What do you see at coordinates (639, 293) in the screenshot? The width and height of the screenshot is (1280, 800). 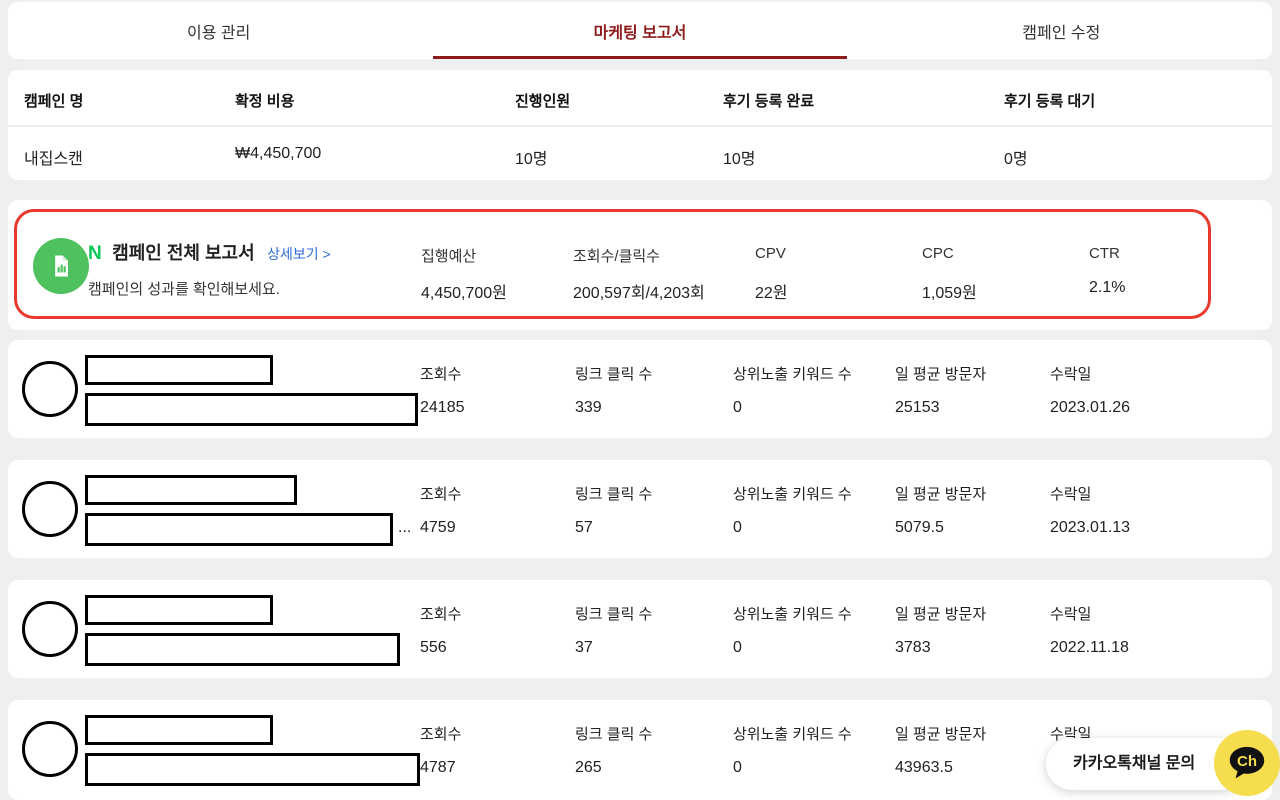 I see `metric-views-clicks-value: 200,597회/4,203회` at bounding box center [639, 293].